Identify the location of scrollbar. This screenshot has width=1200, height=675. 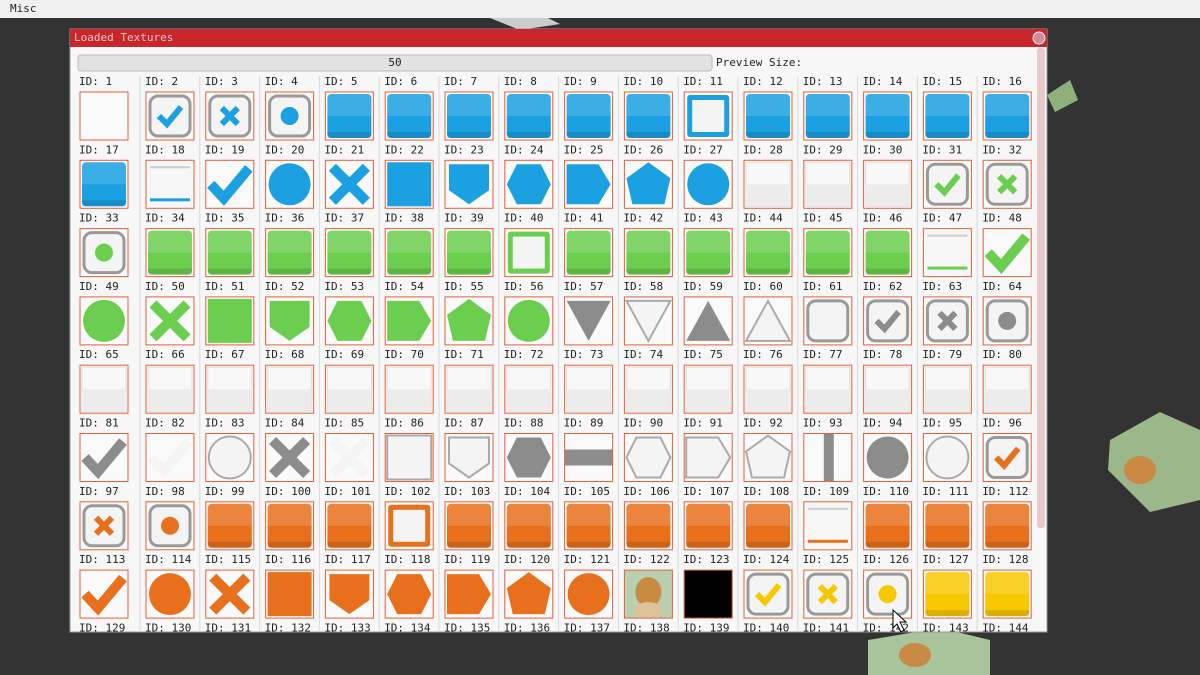
(1041, 288).